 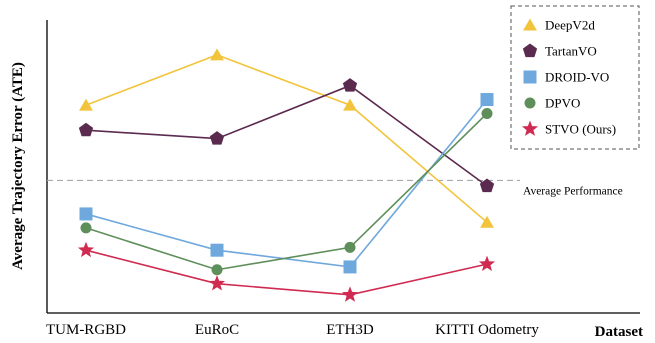 I want to click on data-point-dpvo-euroc, so click(x=217, y=270).